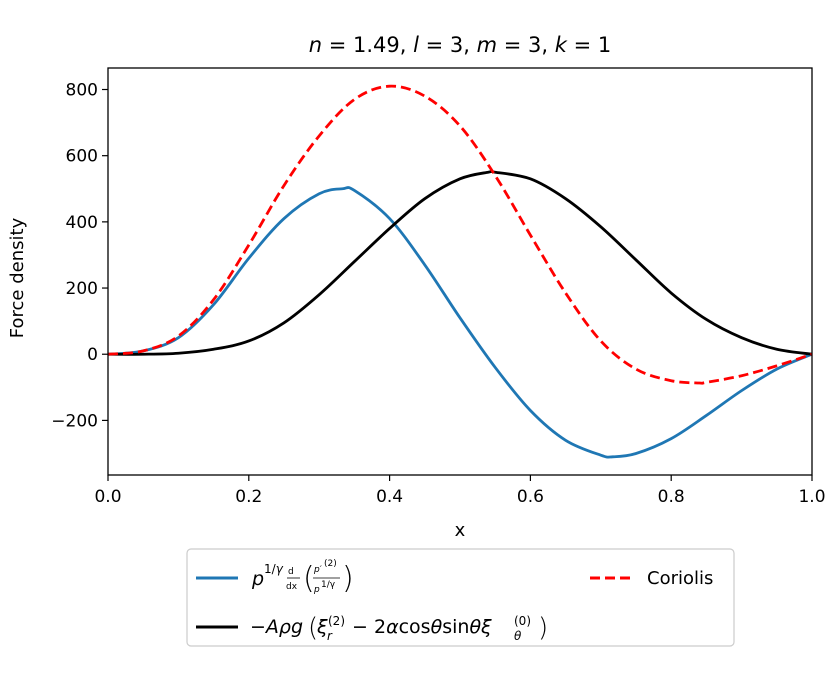 The height and width of the screenshot is (680, 830). I want to click on legend-label-coriolis: Coriolis, so click(680, 578).